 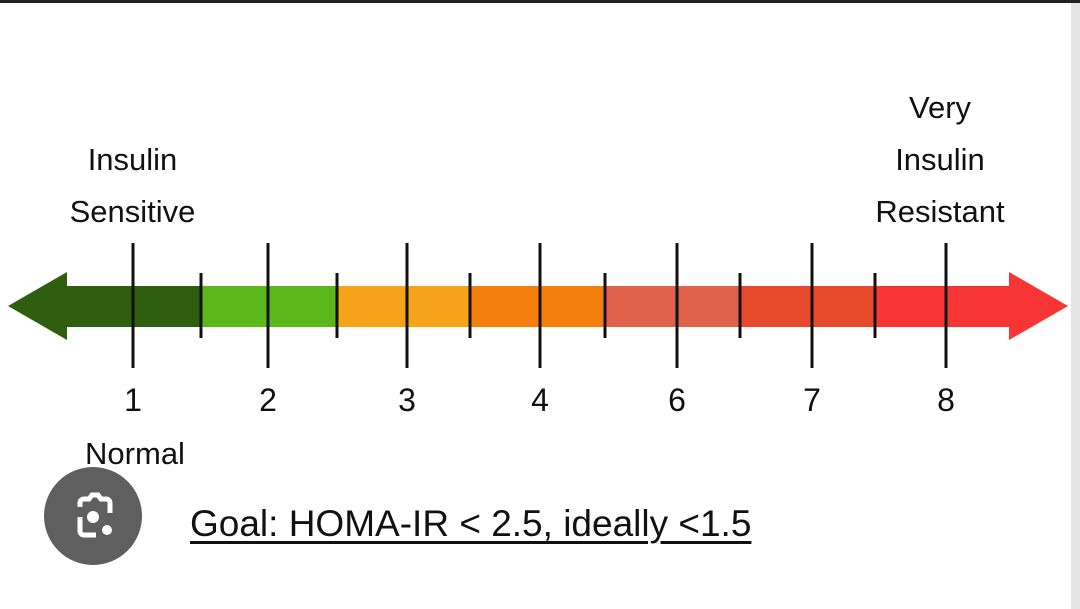 I want to click on label-insulin-sensitive: Insulin Sensitive, so click(x=132, y=186).